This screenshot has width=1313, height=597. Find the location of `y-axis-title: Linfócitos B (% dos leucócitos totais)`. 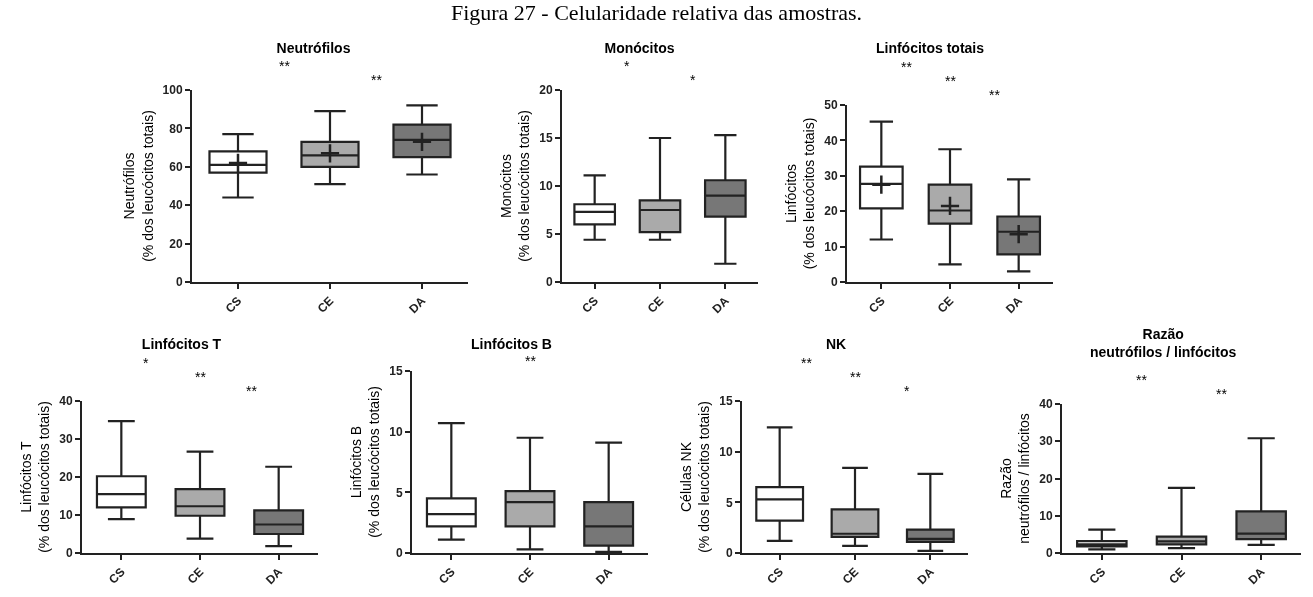

y-axis-title: Linfócitos B (% dos leucócitos totais) is located at coordinates (365, 462).